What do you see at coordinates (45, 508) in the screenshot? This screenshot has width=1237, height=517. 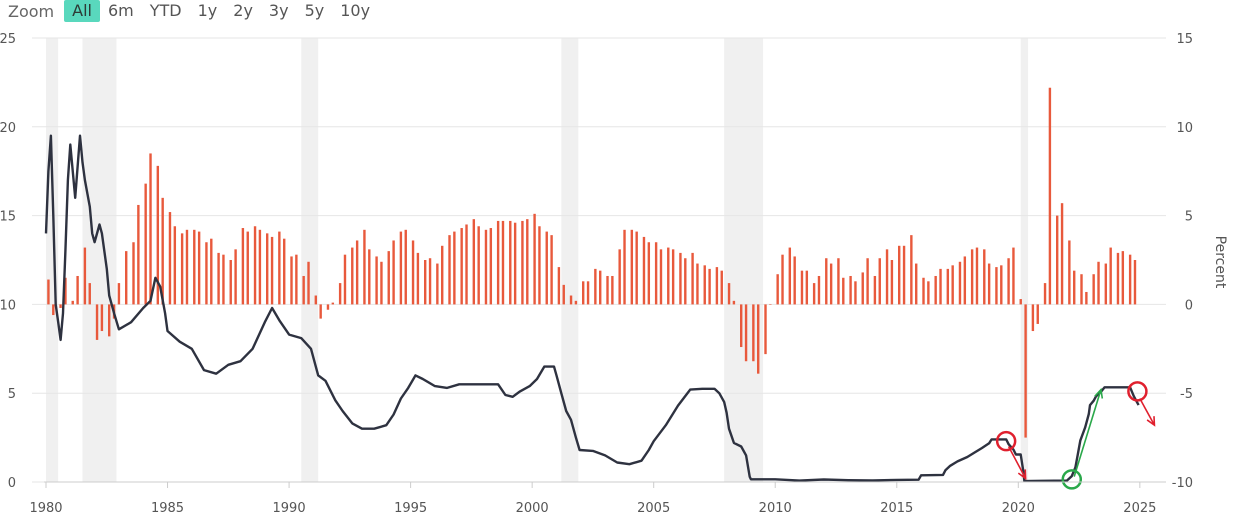 I see `x-tick-label: 1980` at bounding box center [45, 508].